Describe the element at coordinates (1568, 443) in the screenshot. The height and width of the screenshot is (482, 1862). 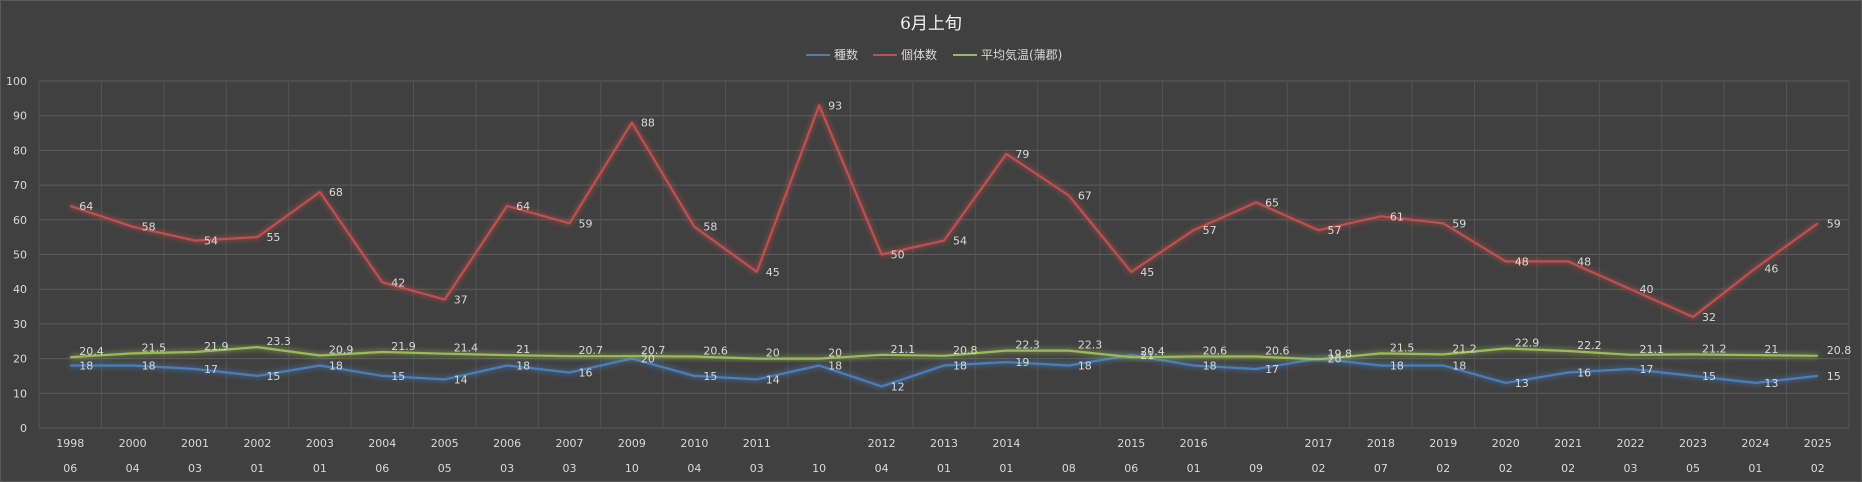
I see `x-tick-label-year: 2021` at that location.